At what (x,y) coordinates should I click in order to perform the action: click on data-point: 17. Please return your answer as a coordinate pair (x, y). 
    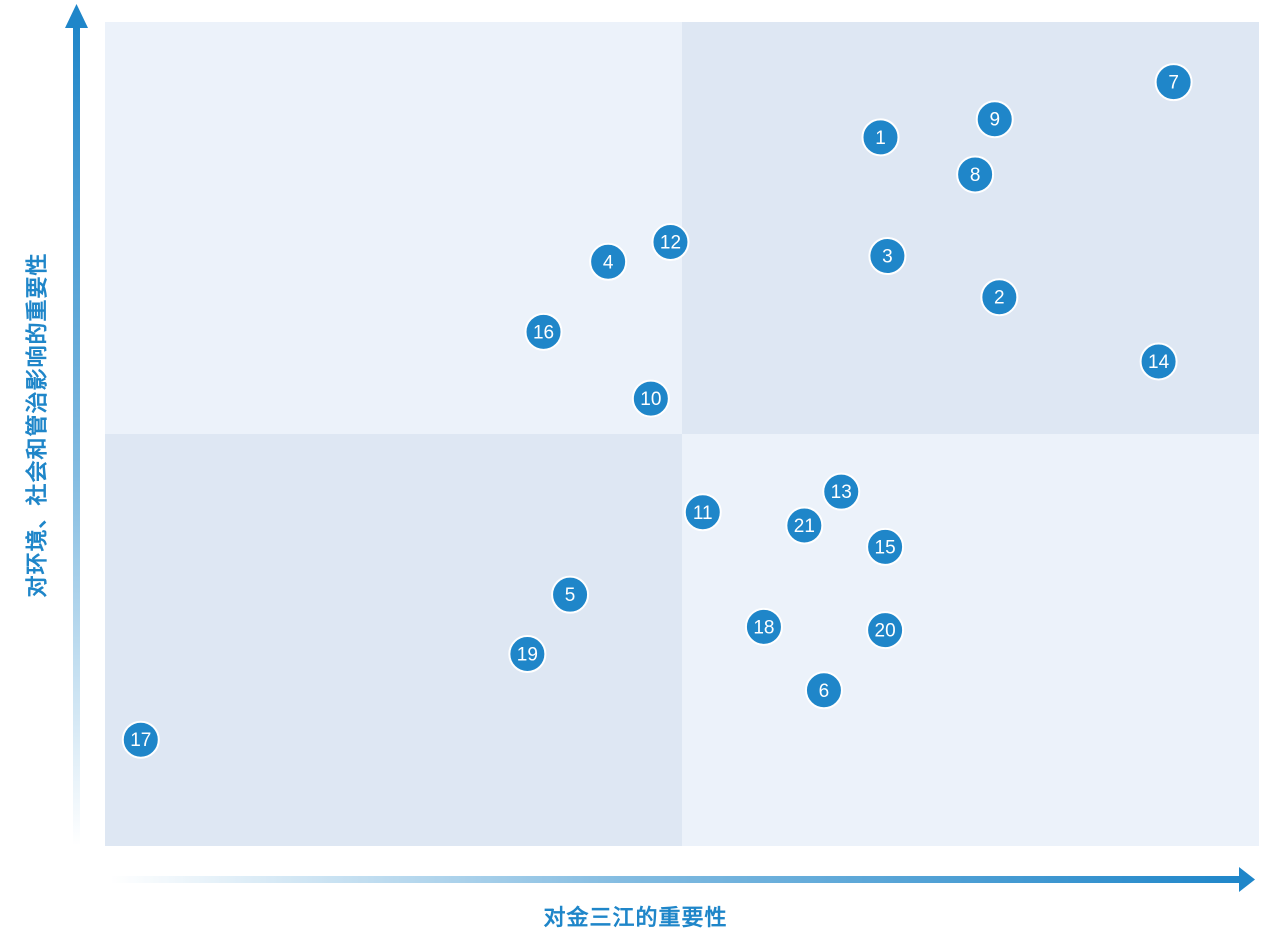
    Looking at the image, I should click on (140, 739).